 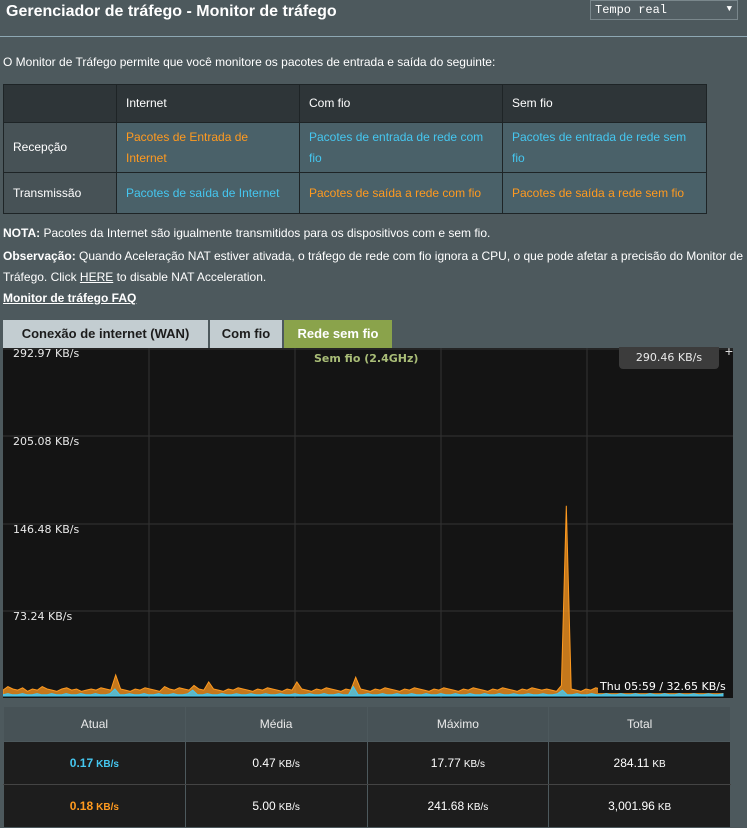 I want to click on stat-current: 0.18 KB/s, so click(x=94, y=806).